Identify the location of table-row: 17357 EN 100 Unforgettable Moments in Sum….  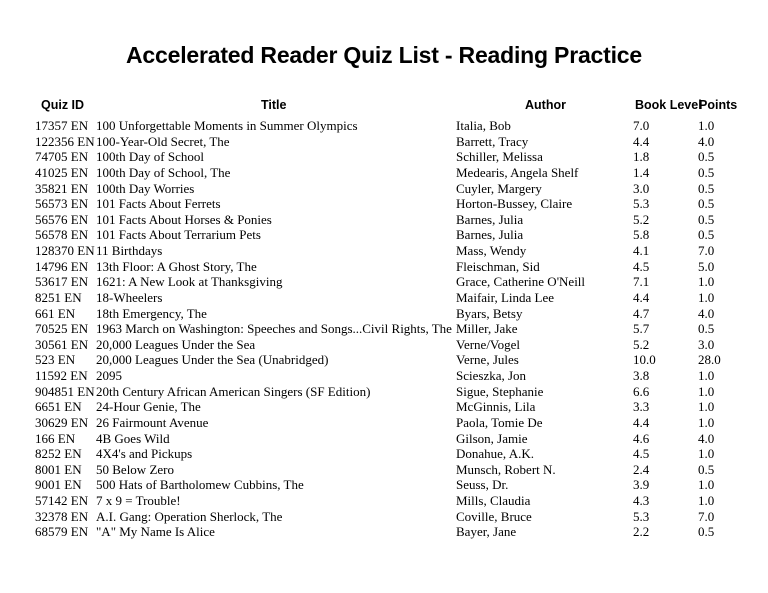
(384, 126).